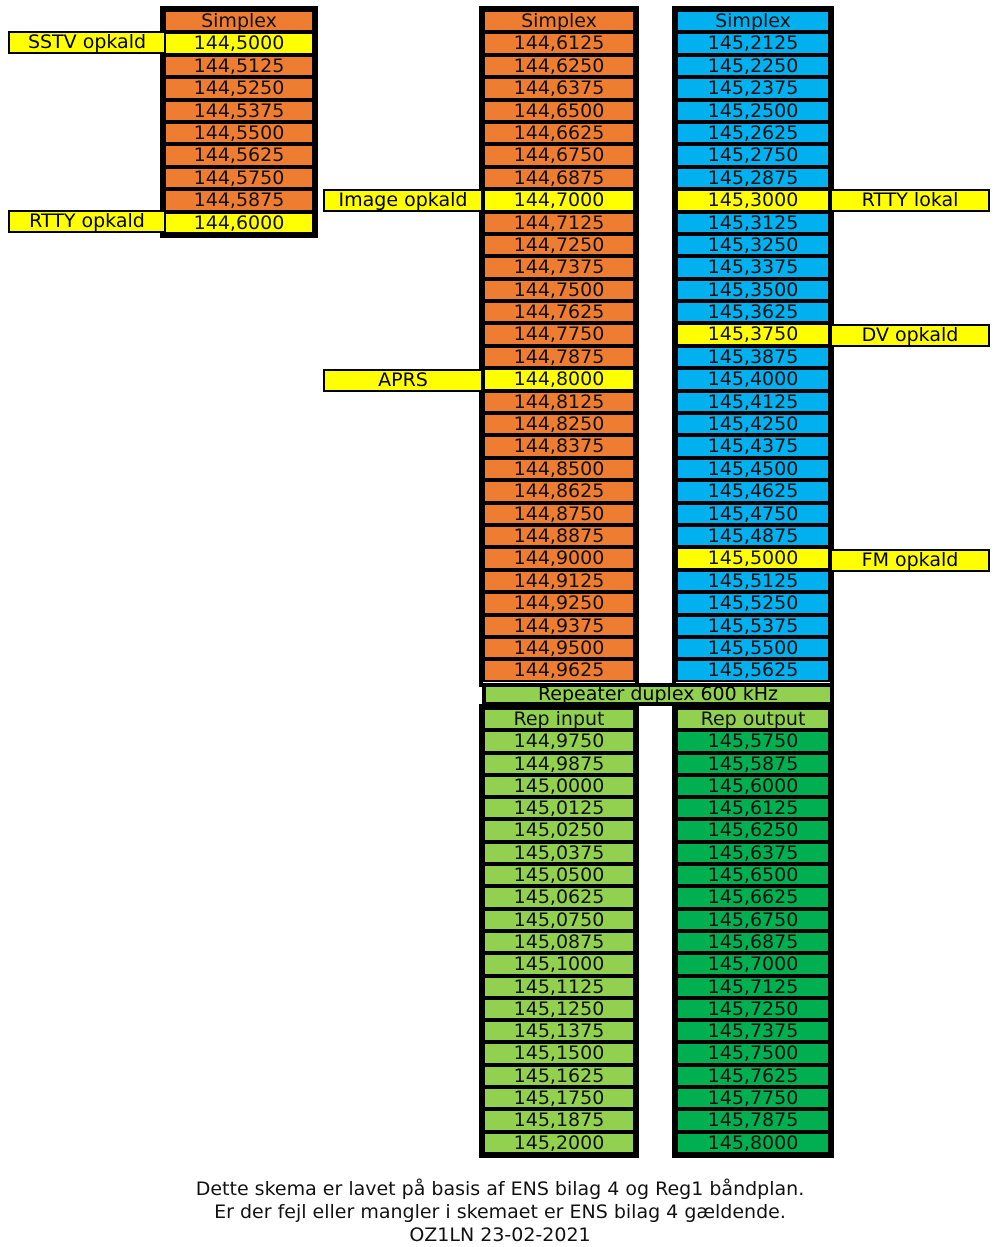 The height and width of the screenshot is (1247, 1000). What do you see at coordinates (753, 88) in the screenshot?
I see `frequency-cell: 145,2375` at bounding box center [753, 88].